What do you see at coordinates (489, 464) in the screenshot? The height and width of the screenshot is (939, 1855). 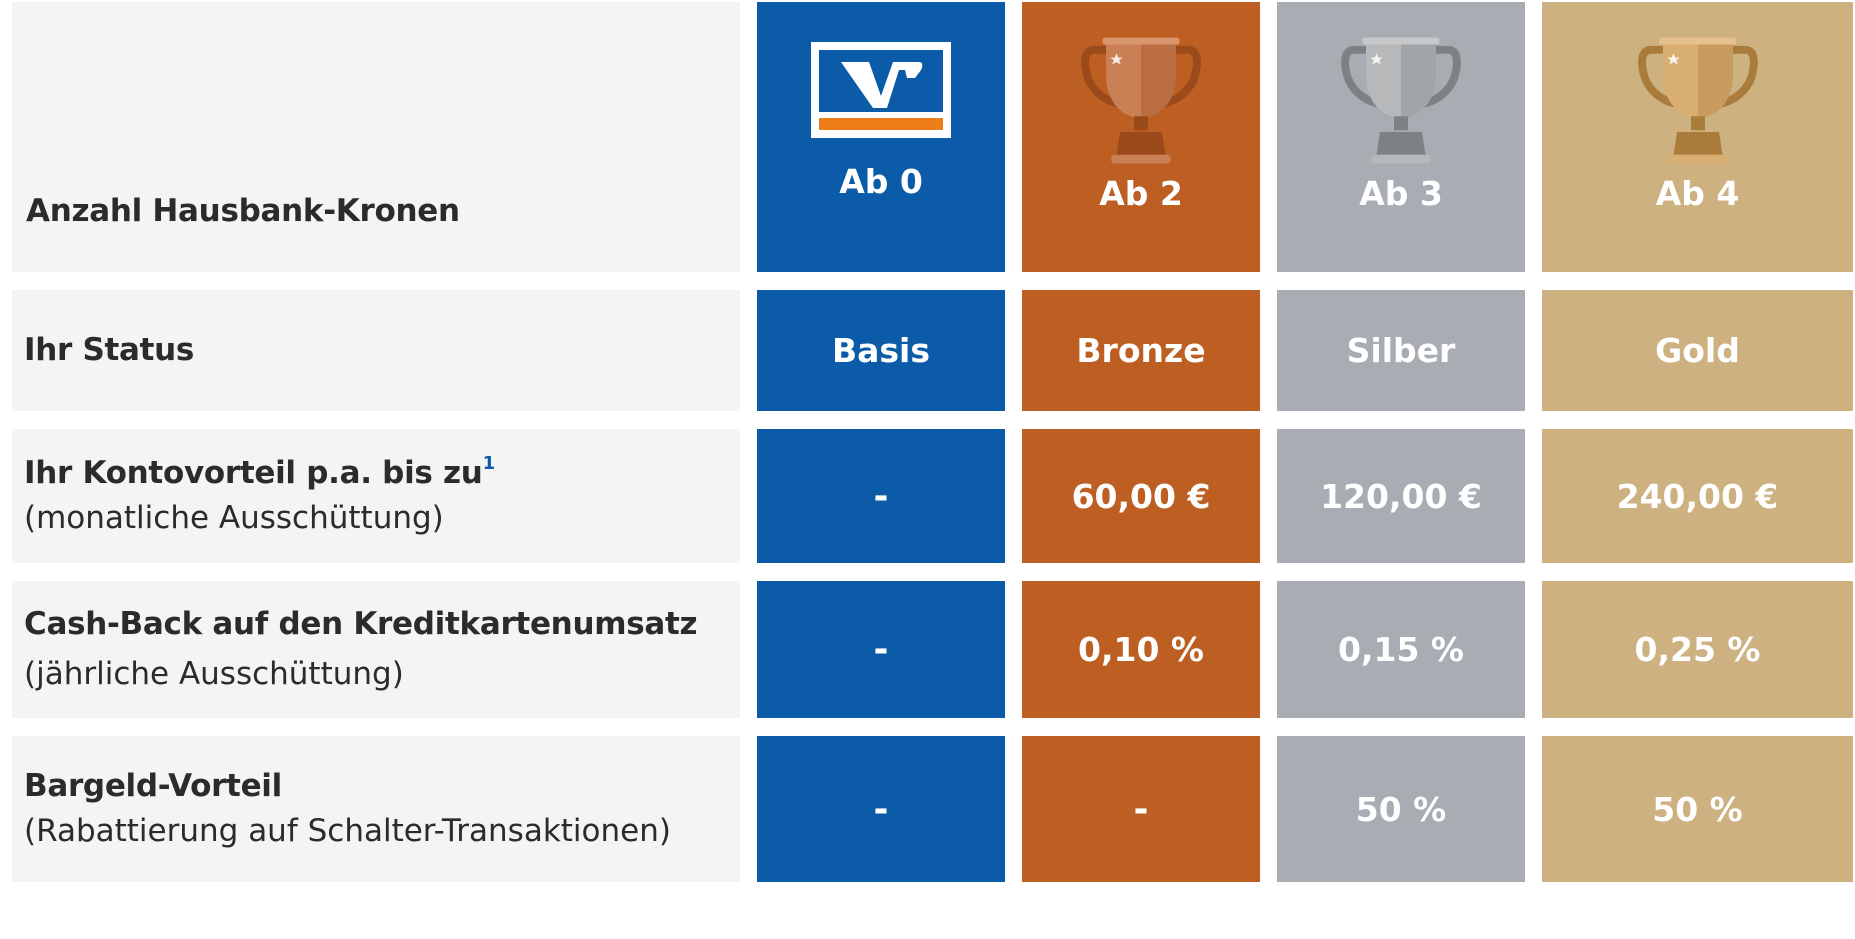 I see `footnote-marker: 1` at bounding box center [489, 464].